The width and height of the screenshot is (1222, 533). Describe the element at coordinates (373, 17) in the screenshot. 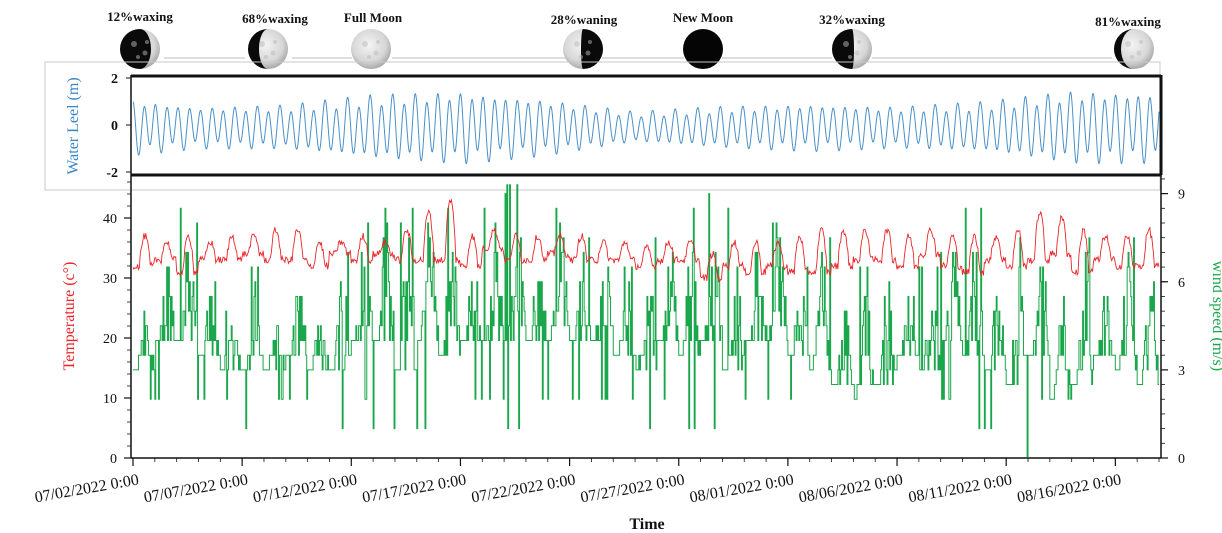

I see `moon-phase-label: Full Moon` at that location.